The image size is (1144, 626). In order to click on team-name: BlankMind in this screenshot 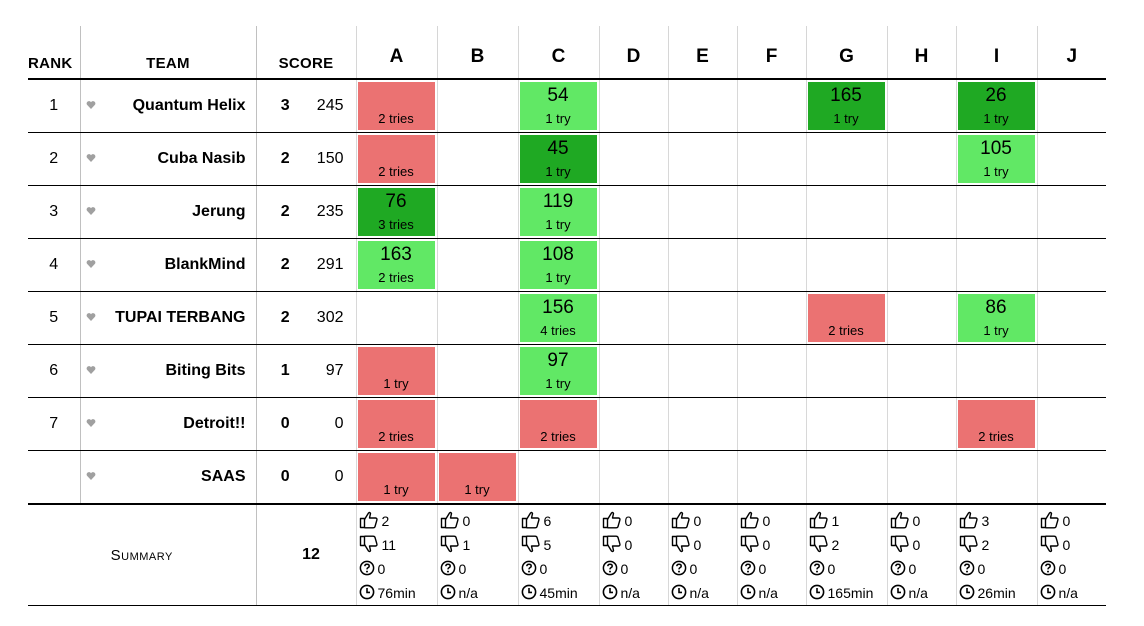, I will do `click(178, 265)`.